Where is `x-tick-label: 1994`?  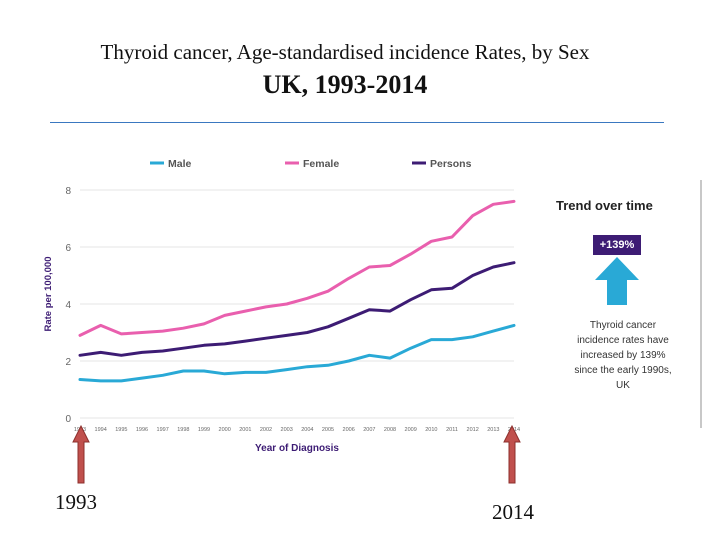 x-tick-label: 1994 is located at coordinates (101, 430).